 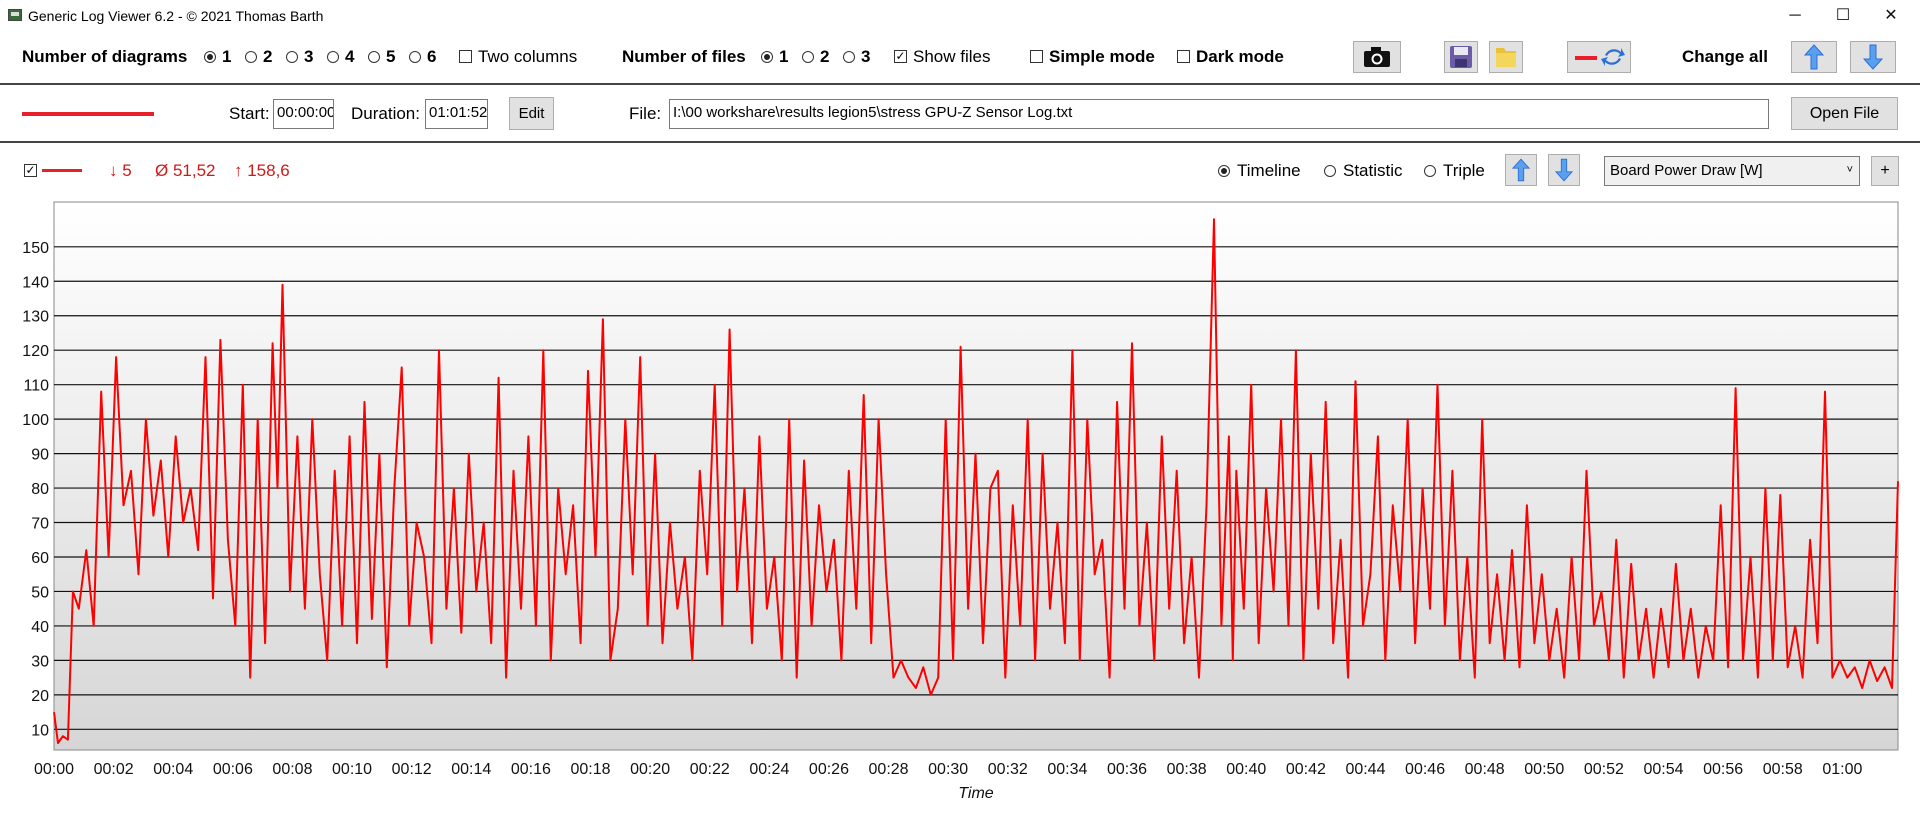 I want to click on x-tick-label: 00:30, so click(x=948, y=769).